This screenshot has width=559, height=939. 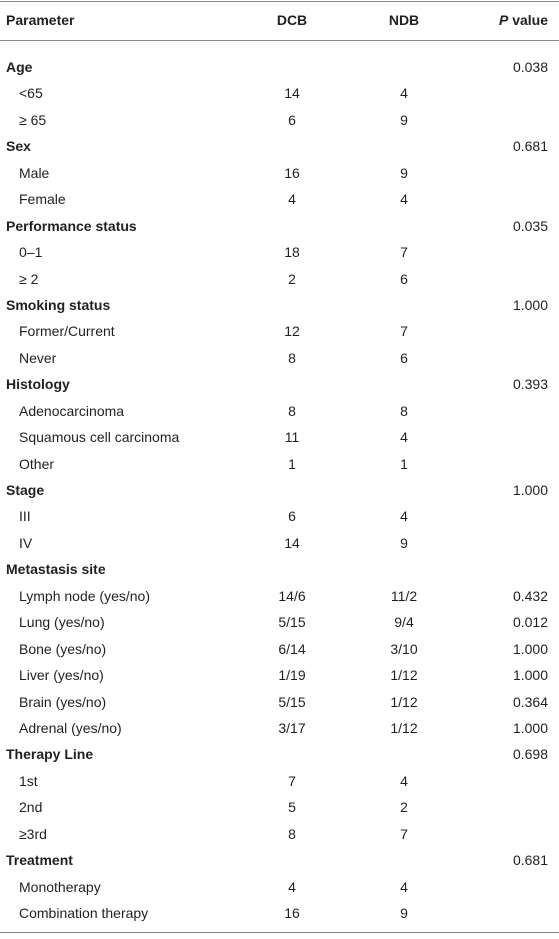 What do you see at coordinates (60, 886) in the screenshot?
I see `row-label: Monotherapy` at bounding box center [60, 886].